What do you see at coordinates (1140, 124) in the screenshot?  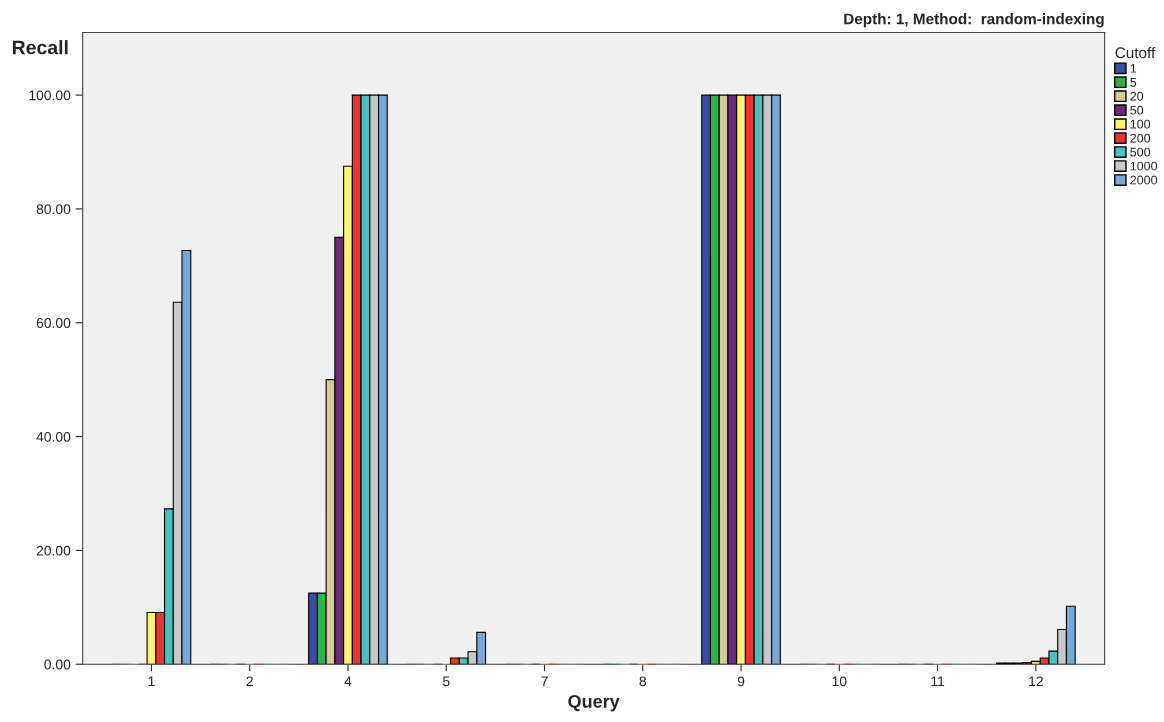 I see `legend-label: 100` at bounding box center [1140, 124].